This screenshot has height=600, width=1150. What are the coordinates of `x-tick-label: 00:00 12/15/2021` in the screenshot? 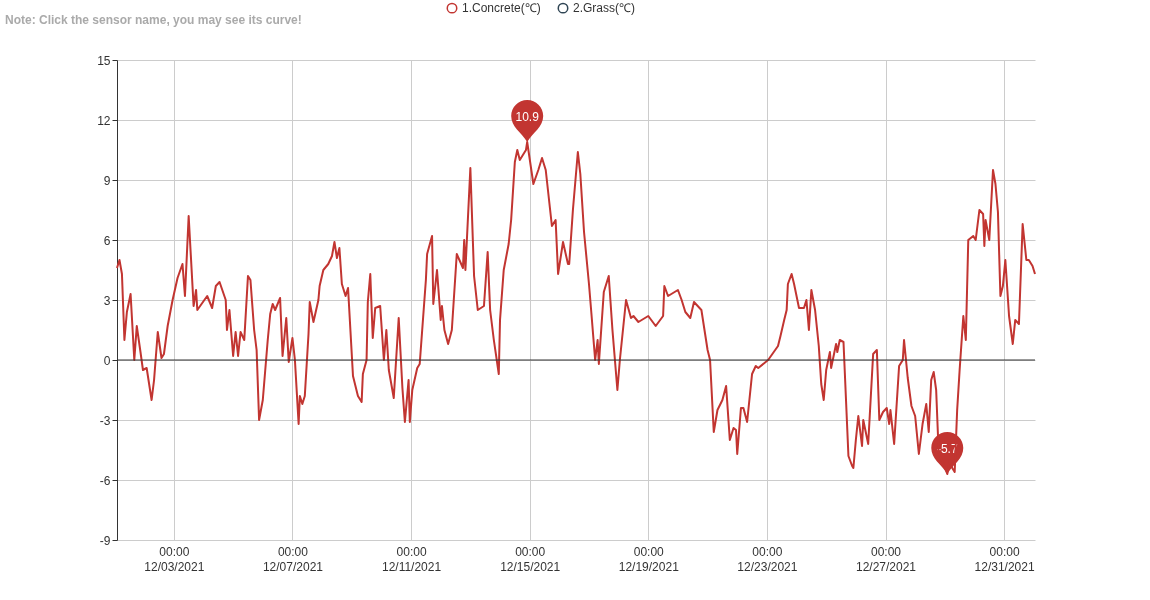 It's located at (530, 559).